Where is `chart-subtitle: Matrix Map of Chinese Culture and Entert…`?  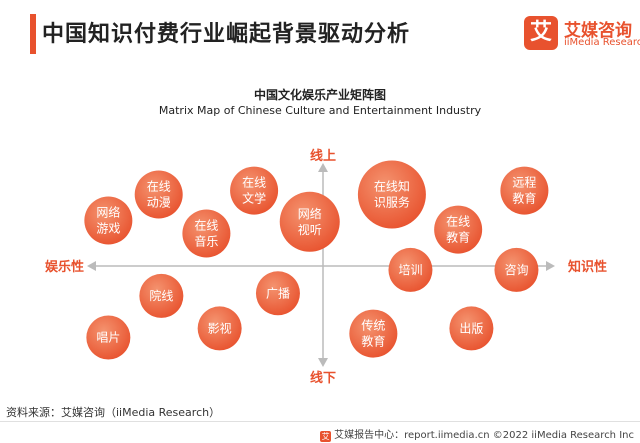 chart-subtitle: Matrix Map of Chinese Culture and Entert… is located at coordinates (320, 110).